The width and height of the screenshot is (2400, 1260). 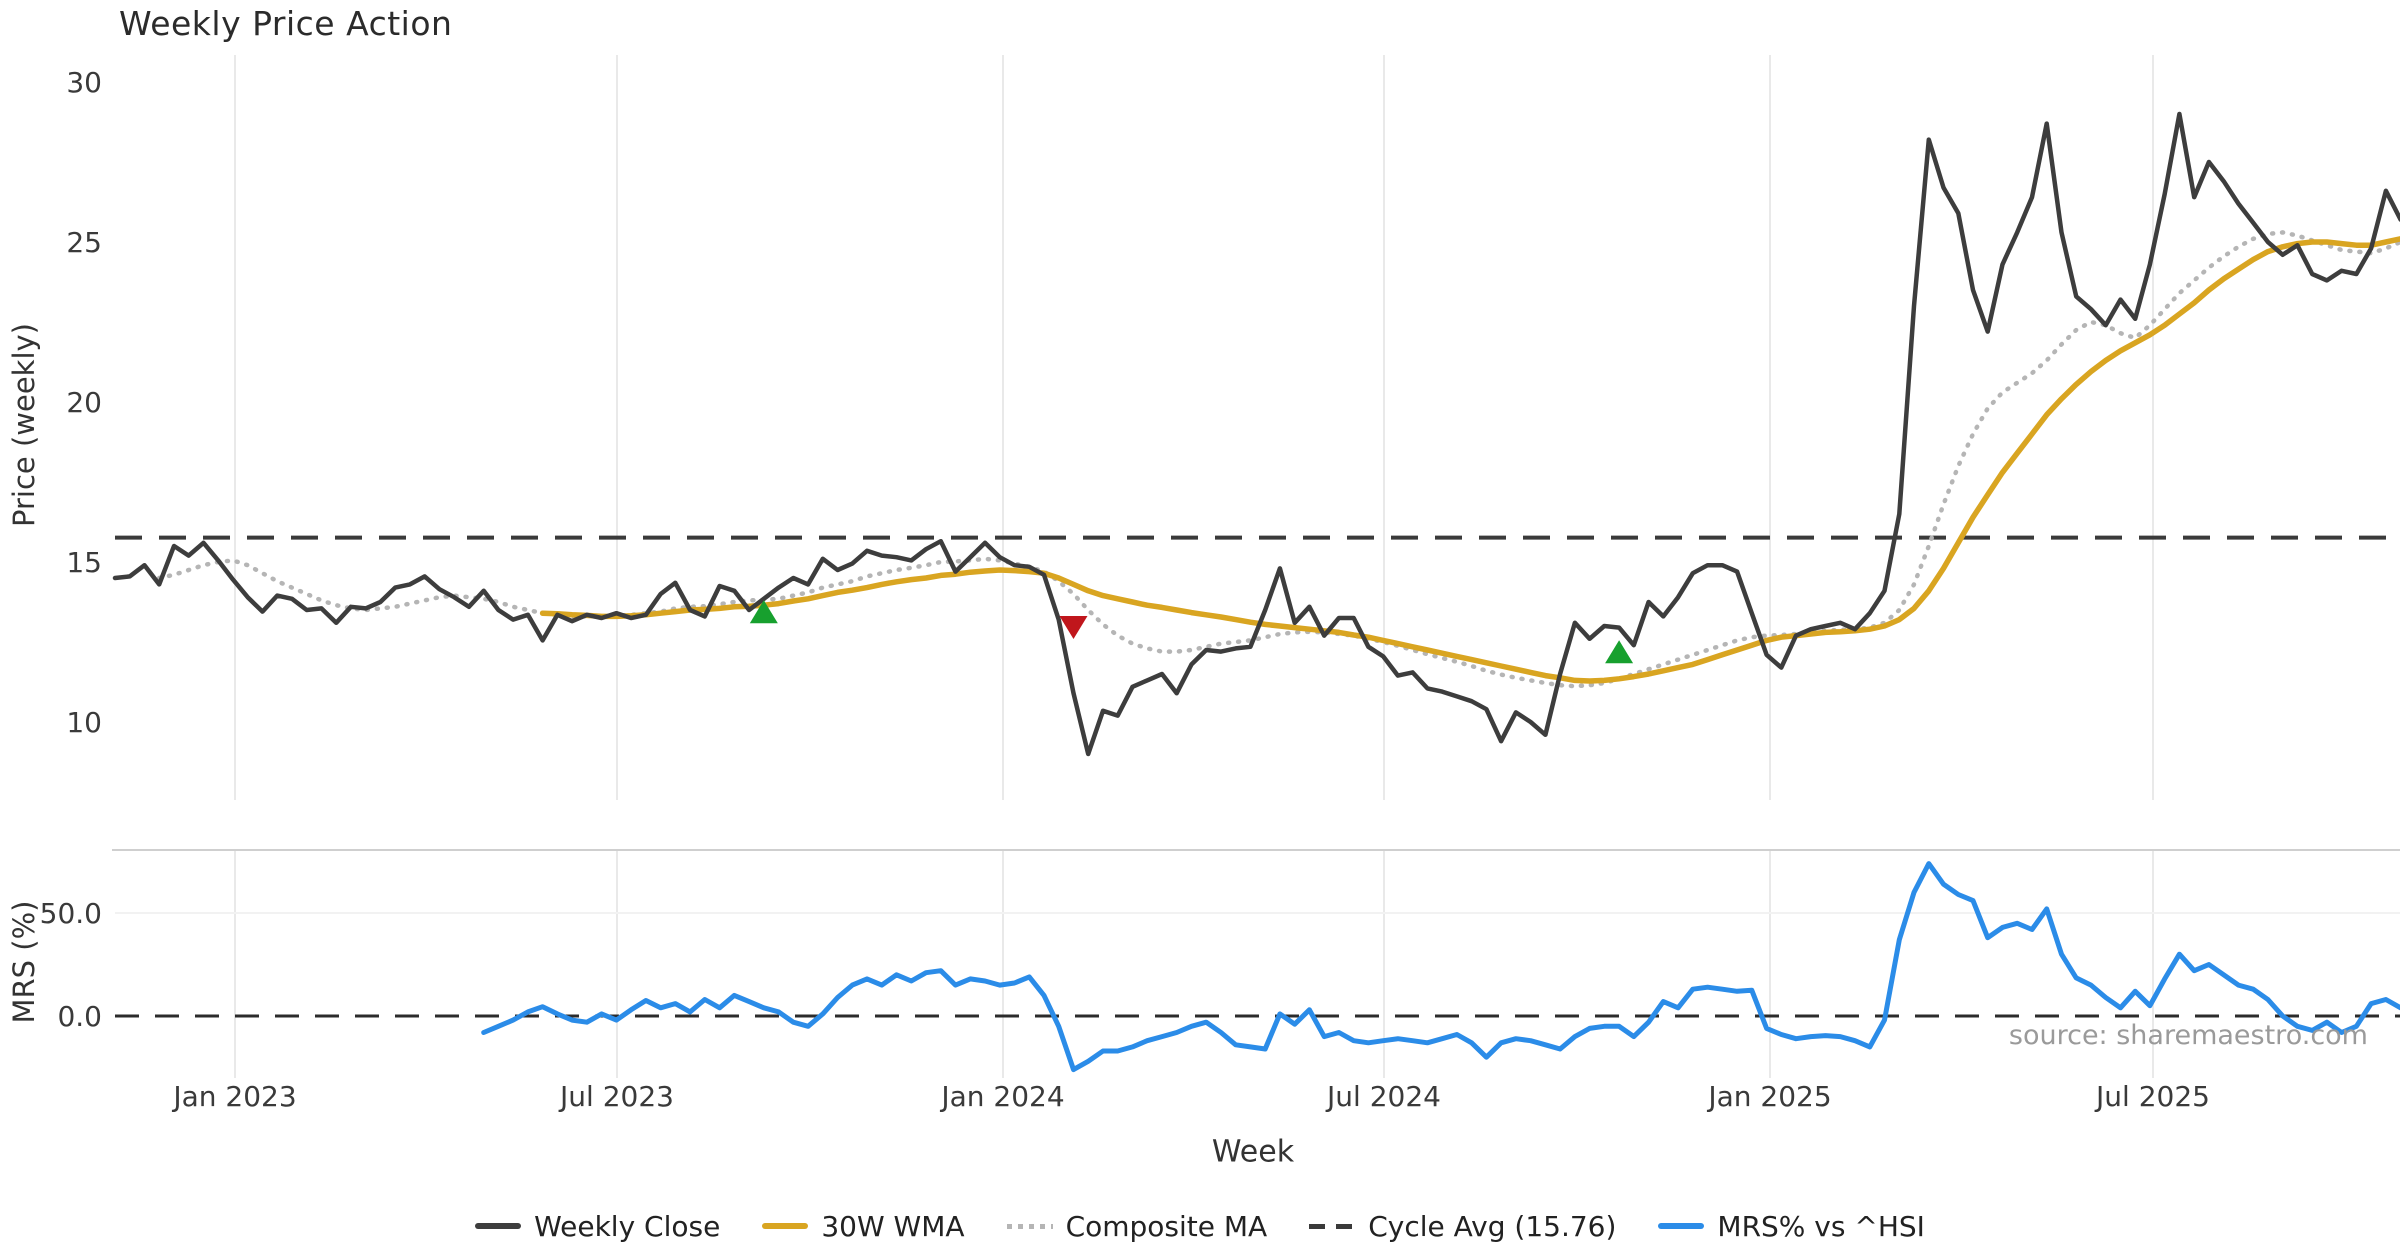 I want to click on mrs-tick-label: 0.0, so click(x=79, y=1016).